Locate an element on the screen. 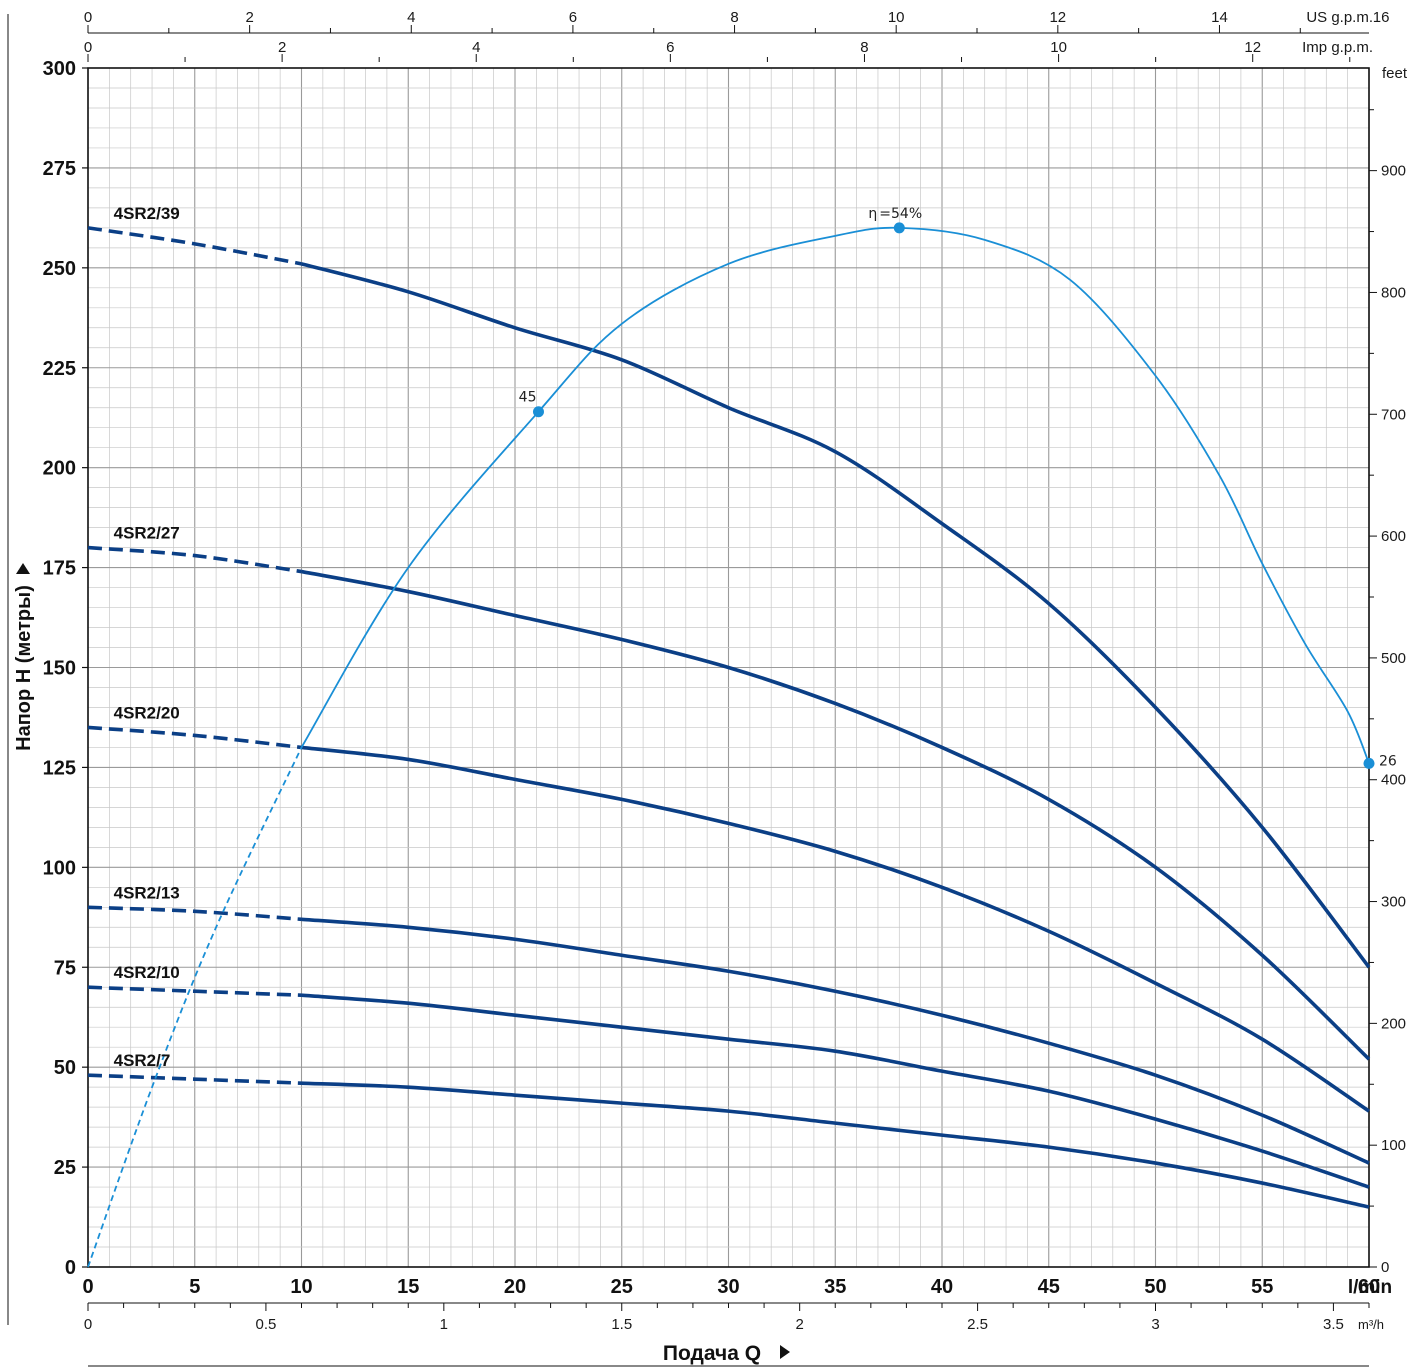 The height and width of the screenshot is (1367, 1423). us-gpm-unit-label: US g.p.m. is located at coordinates (1339, 17).